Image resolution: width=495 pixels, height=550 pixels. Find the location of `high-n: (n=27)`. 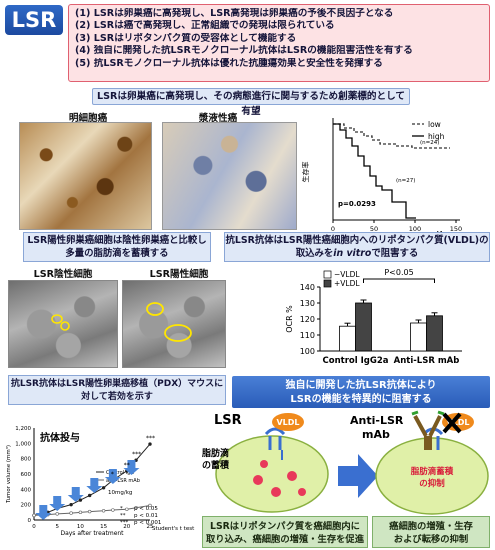

high-n: (n=27) is located at coordinates (405, 181).